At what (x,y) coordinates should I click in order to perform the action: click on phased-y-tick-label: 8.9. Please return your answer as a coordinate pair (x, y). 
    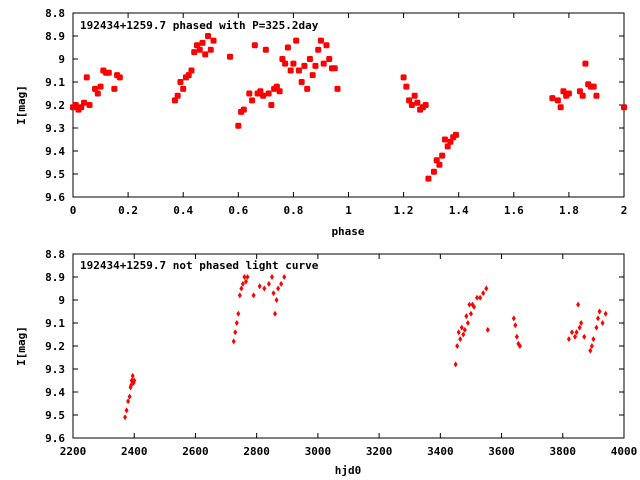
    Looking at the image, I should click on (55, 36).